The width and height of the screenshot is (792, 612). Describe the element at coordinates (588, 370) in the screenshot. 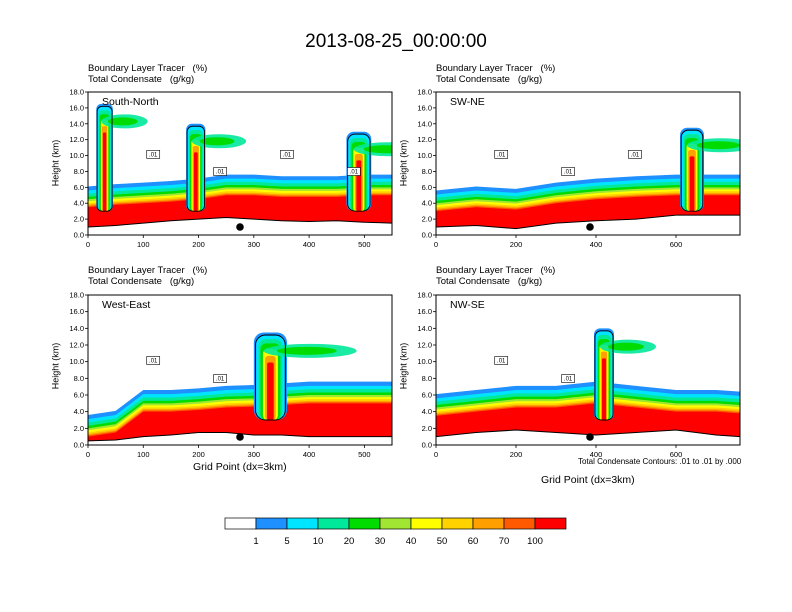

I see `panel-4-frame` at that location.